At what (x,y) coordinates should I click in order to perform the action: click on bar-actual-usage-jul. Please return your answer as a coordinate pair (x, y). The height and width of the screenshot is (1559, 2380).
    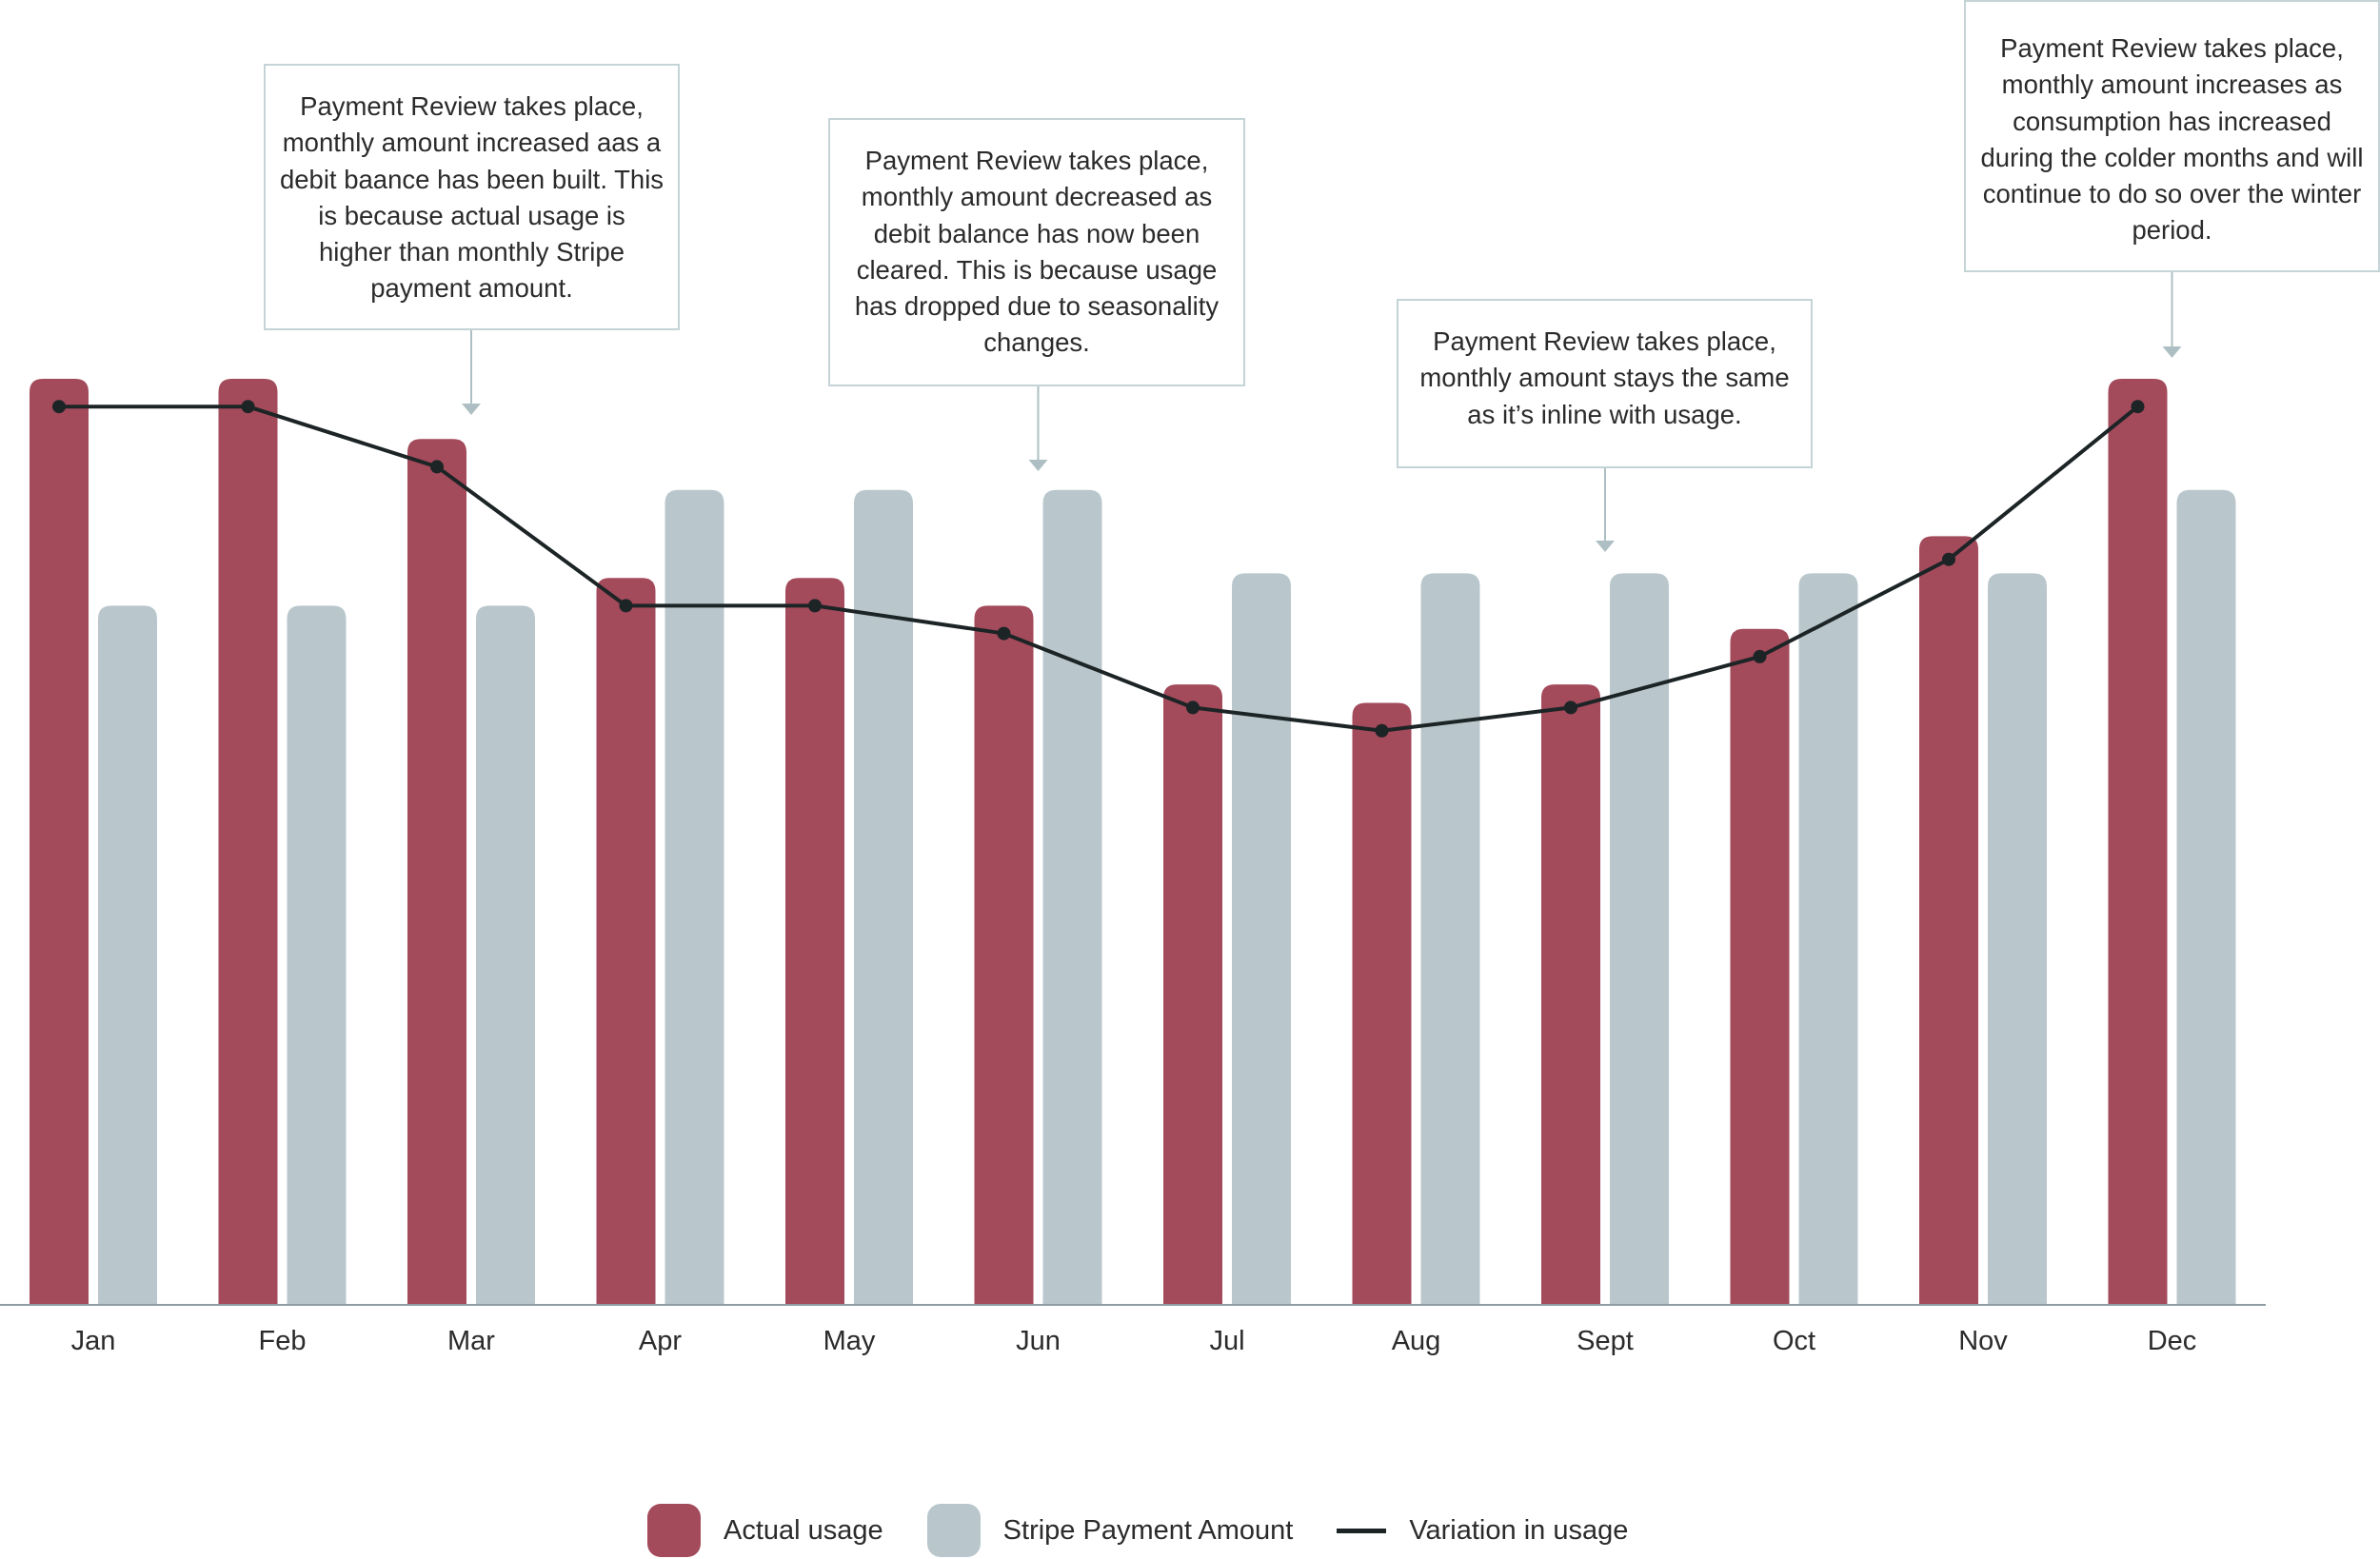
    Looking at the image, I should click on (1192, 994).